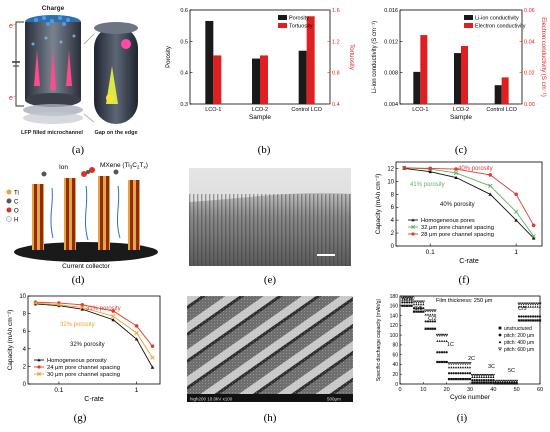 The height and width of the screenshot is (432, 550). I want to click on rate-label: 2C, so click(471, 359).